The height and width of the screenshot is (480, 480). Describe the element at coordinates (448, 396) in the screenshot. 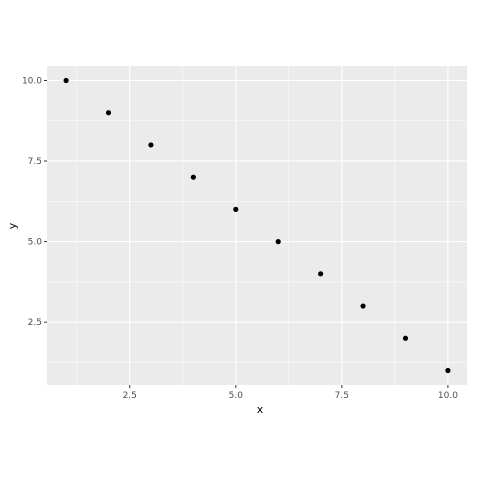

I see `x-tick-label: 10.0` at that location.